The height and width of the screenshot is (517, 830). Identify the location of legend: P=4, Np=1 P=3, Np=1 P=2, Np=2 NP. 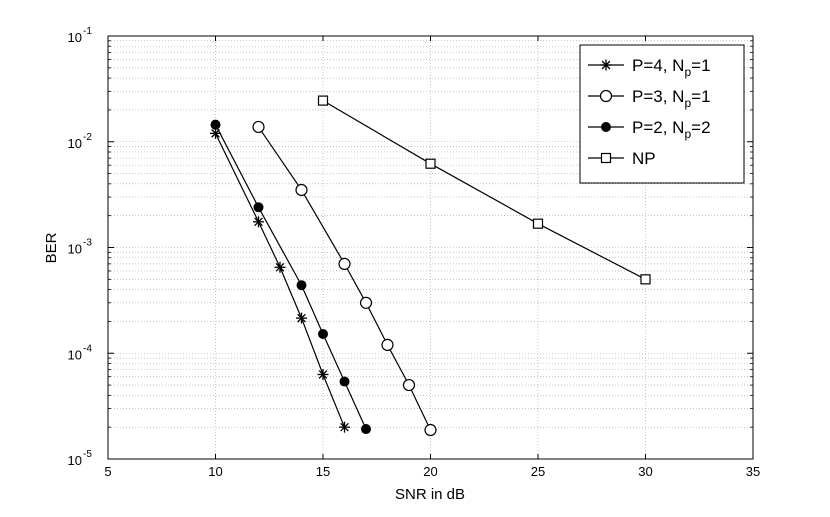
(662, 114).